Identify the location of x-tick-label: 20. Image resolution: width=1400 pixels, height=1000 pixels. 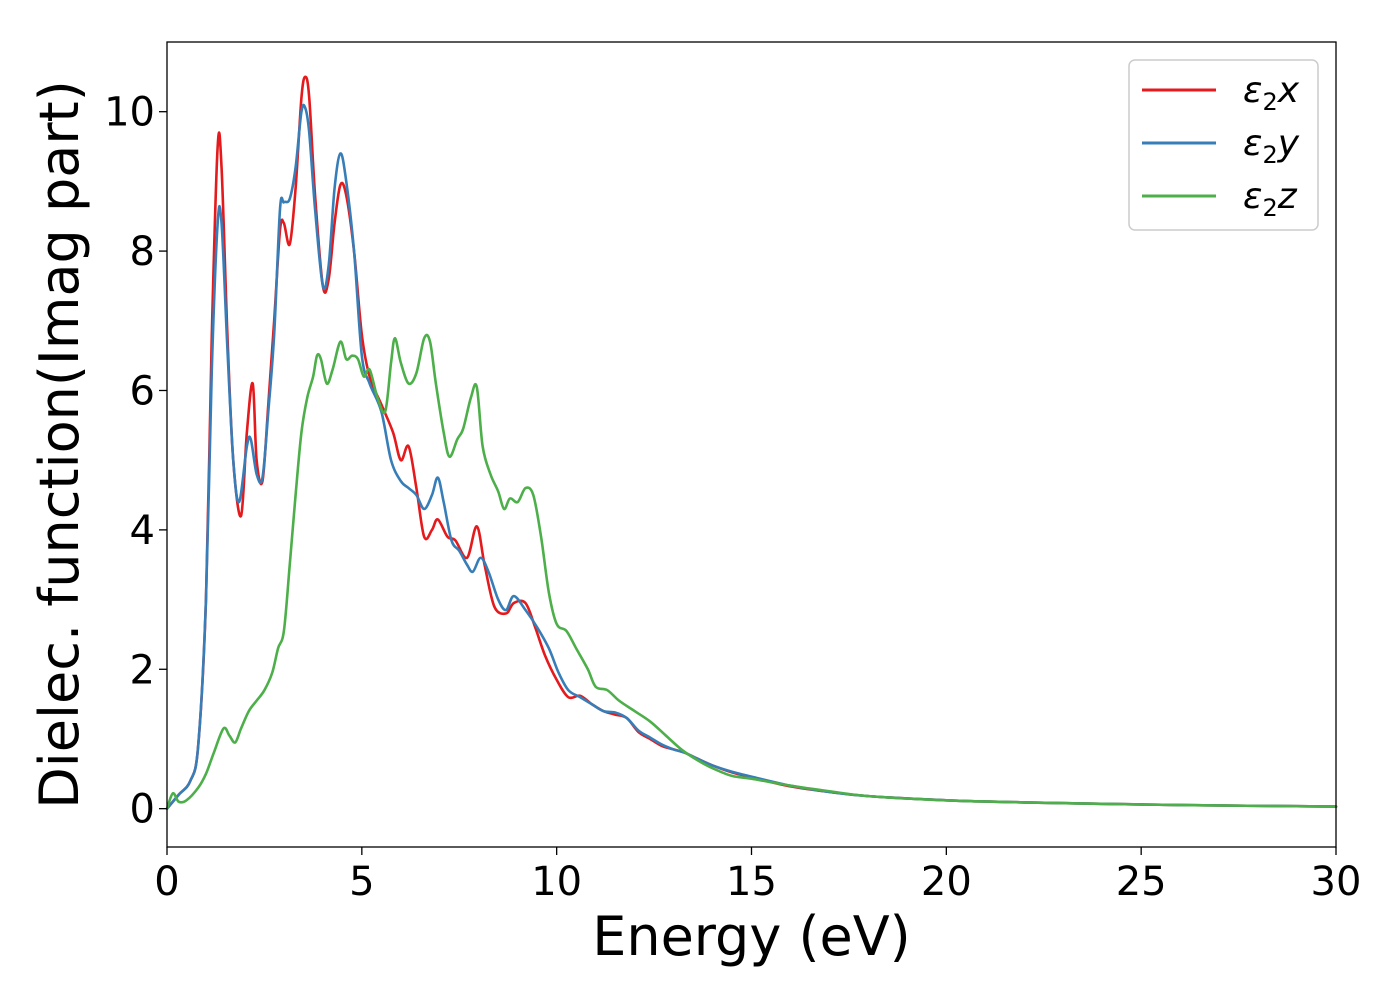
(946, 882).